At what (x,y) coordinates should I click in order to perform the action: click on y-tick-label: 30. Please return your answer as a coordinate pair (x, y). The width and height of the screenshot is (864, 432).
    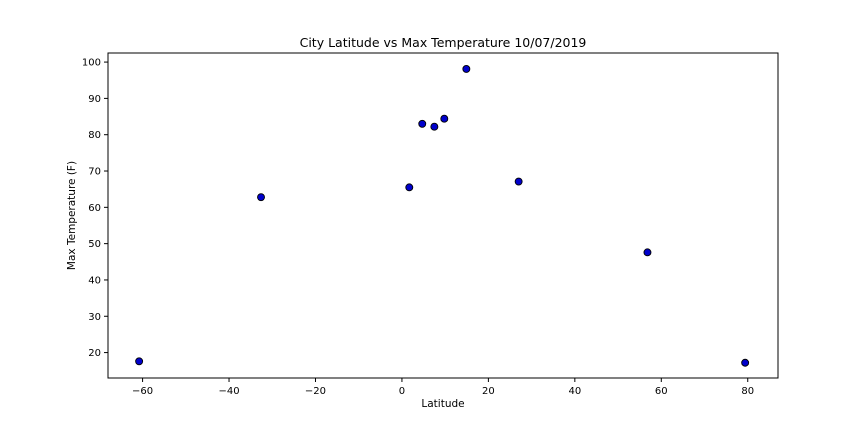
    Looking at the image, I should click on (94, 317).